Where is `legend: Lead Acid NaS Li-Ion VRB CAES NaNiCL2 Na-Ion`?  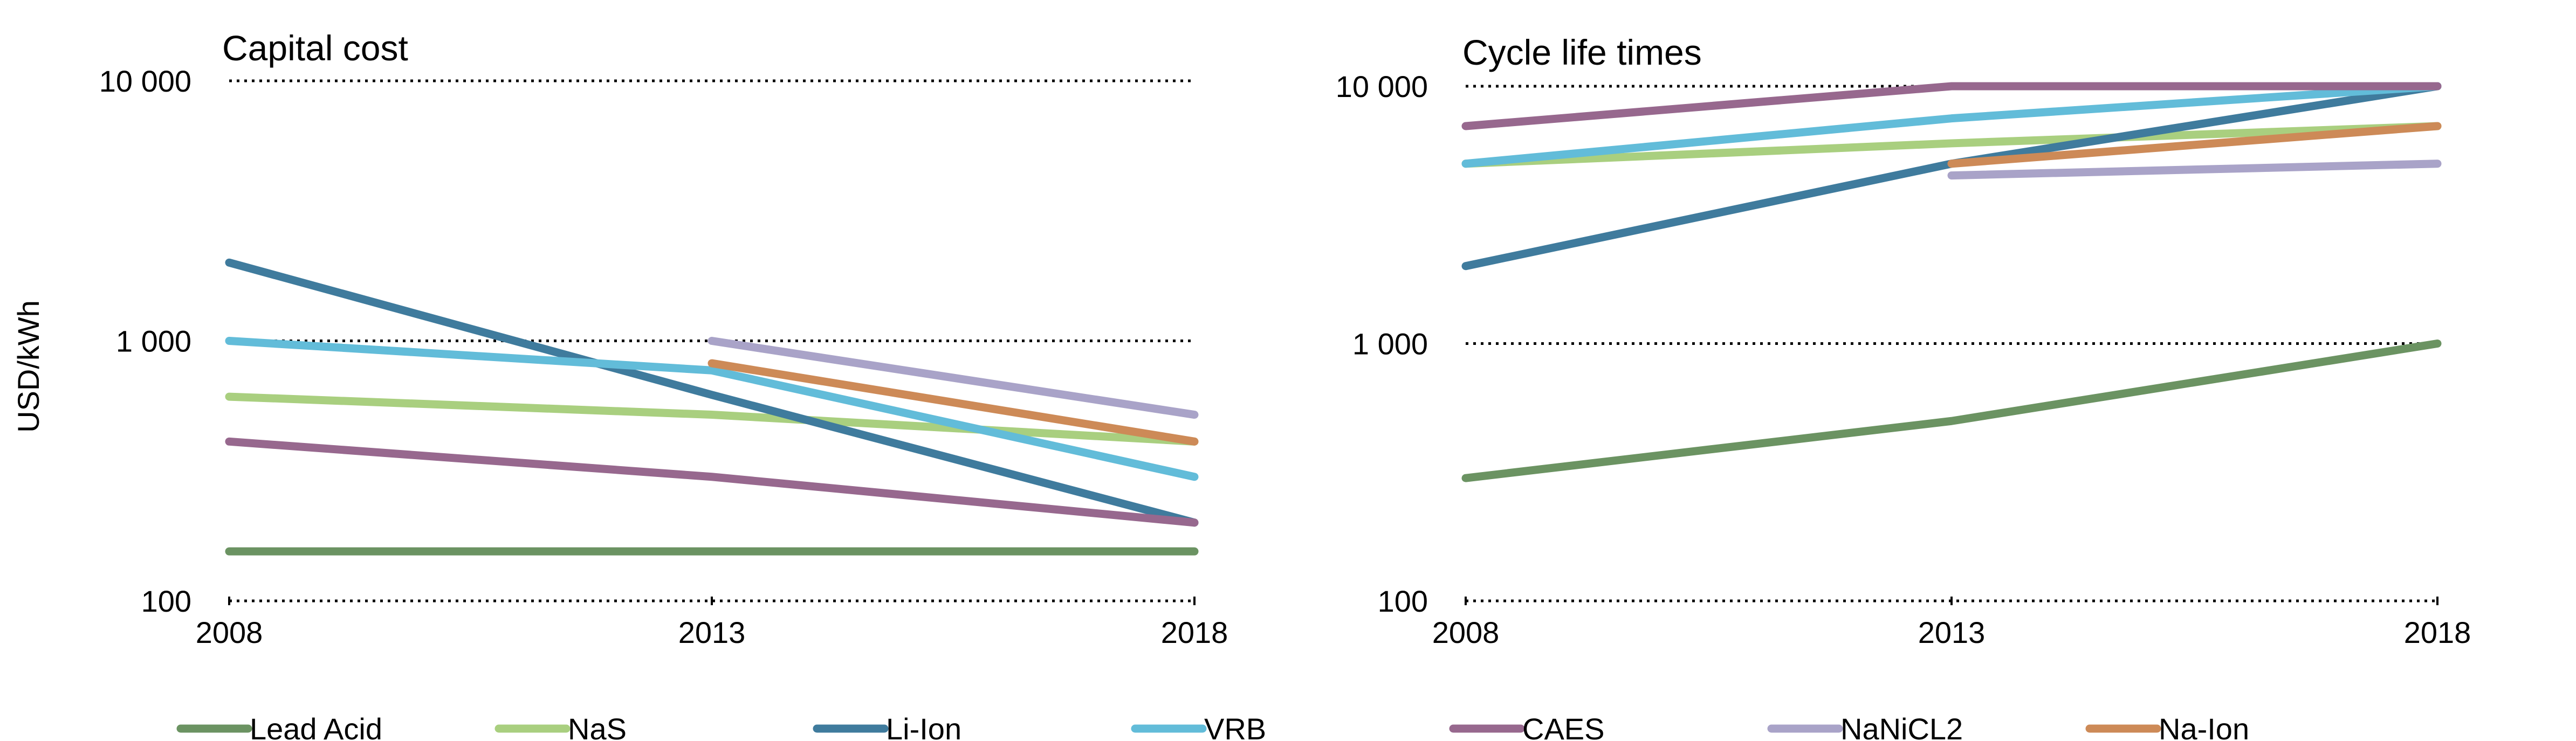
legend: Lead Acid NaS Li-Ion VRB CAES NaNiCL2 Na-Ion is located at coordinates (1213, 726).